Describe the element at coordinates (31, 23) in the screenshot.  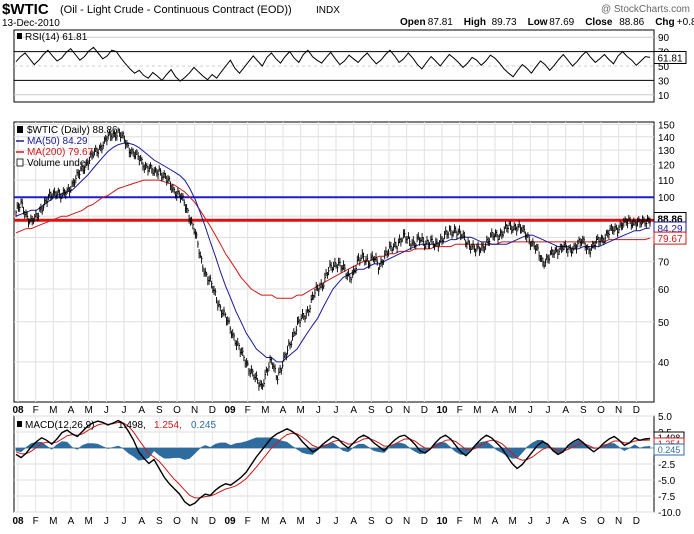
I see `date-label: 13-Dec-2010` at that location.